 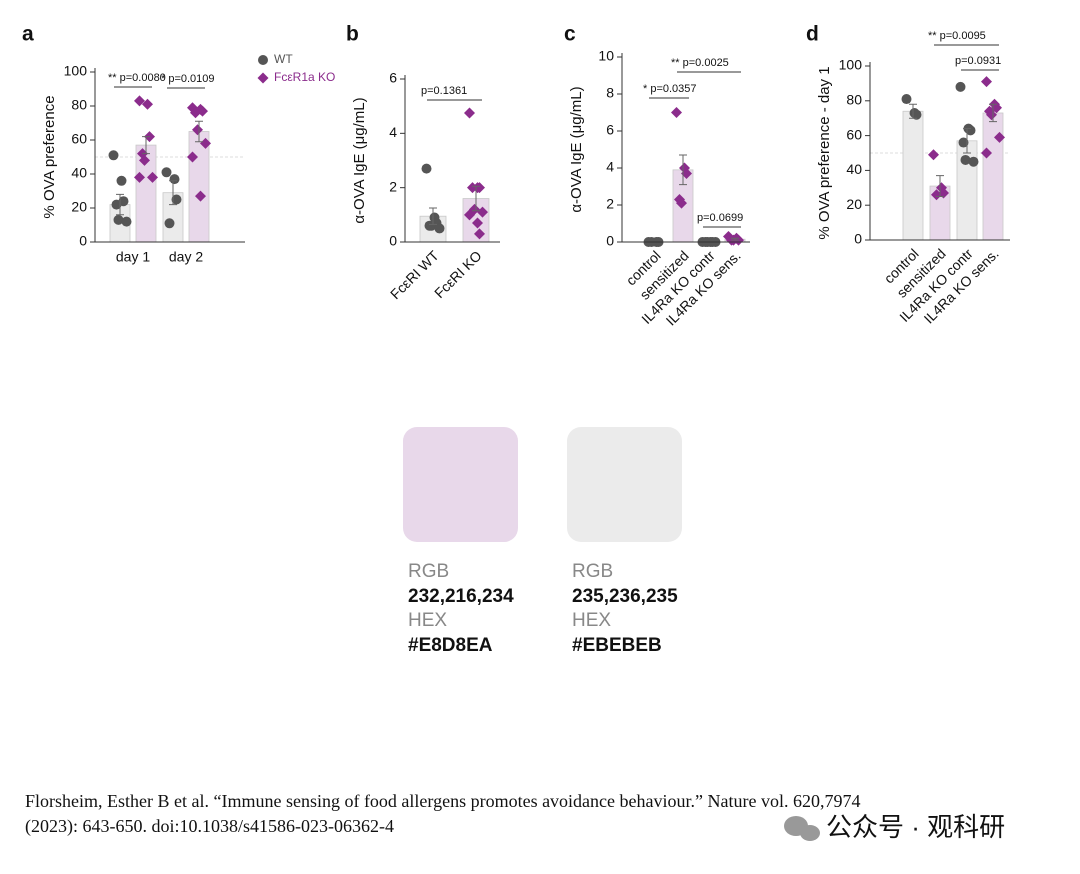 I want to click on panel-label: c, so click(x=570, y=34).